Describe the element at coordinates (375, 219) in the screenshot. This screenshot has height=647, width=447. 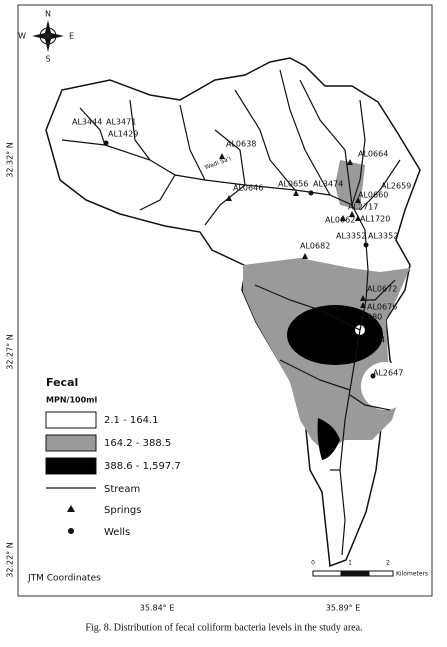
I see `site-label: AL1720` at that location.